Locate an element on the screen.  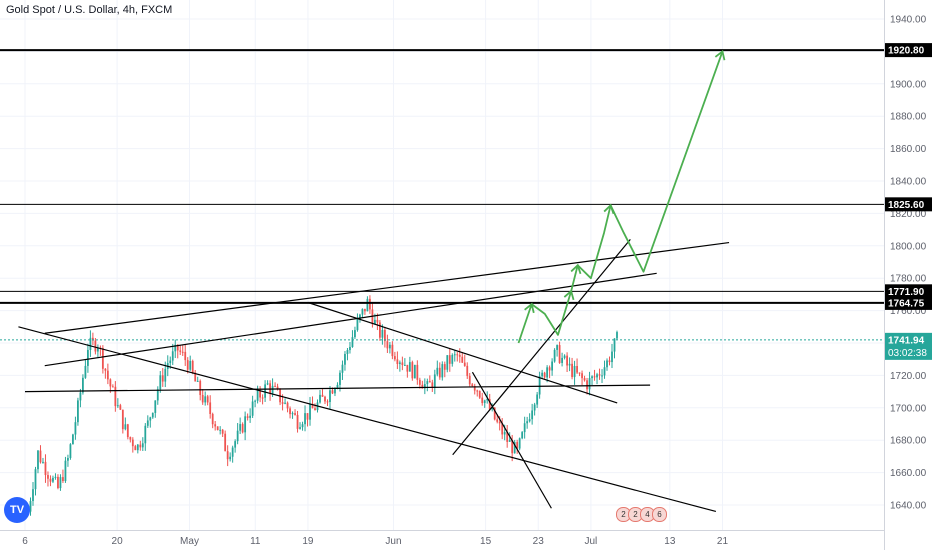
price-tick-label: 1900.00 is located at coordinates (908, 84).